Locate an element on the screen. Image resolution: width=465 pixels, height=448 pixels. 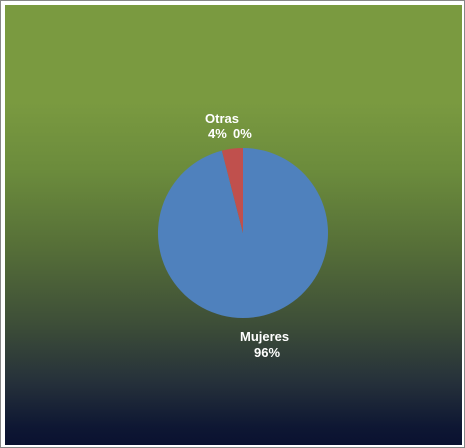
label-otras-value: 4% is located at coordinates (217, 133).